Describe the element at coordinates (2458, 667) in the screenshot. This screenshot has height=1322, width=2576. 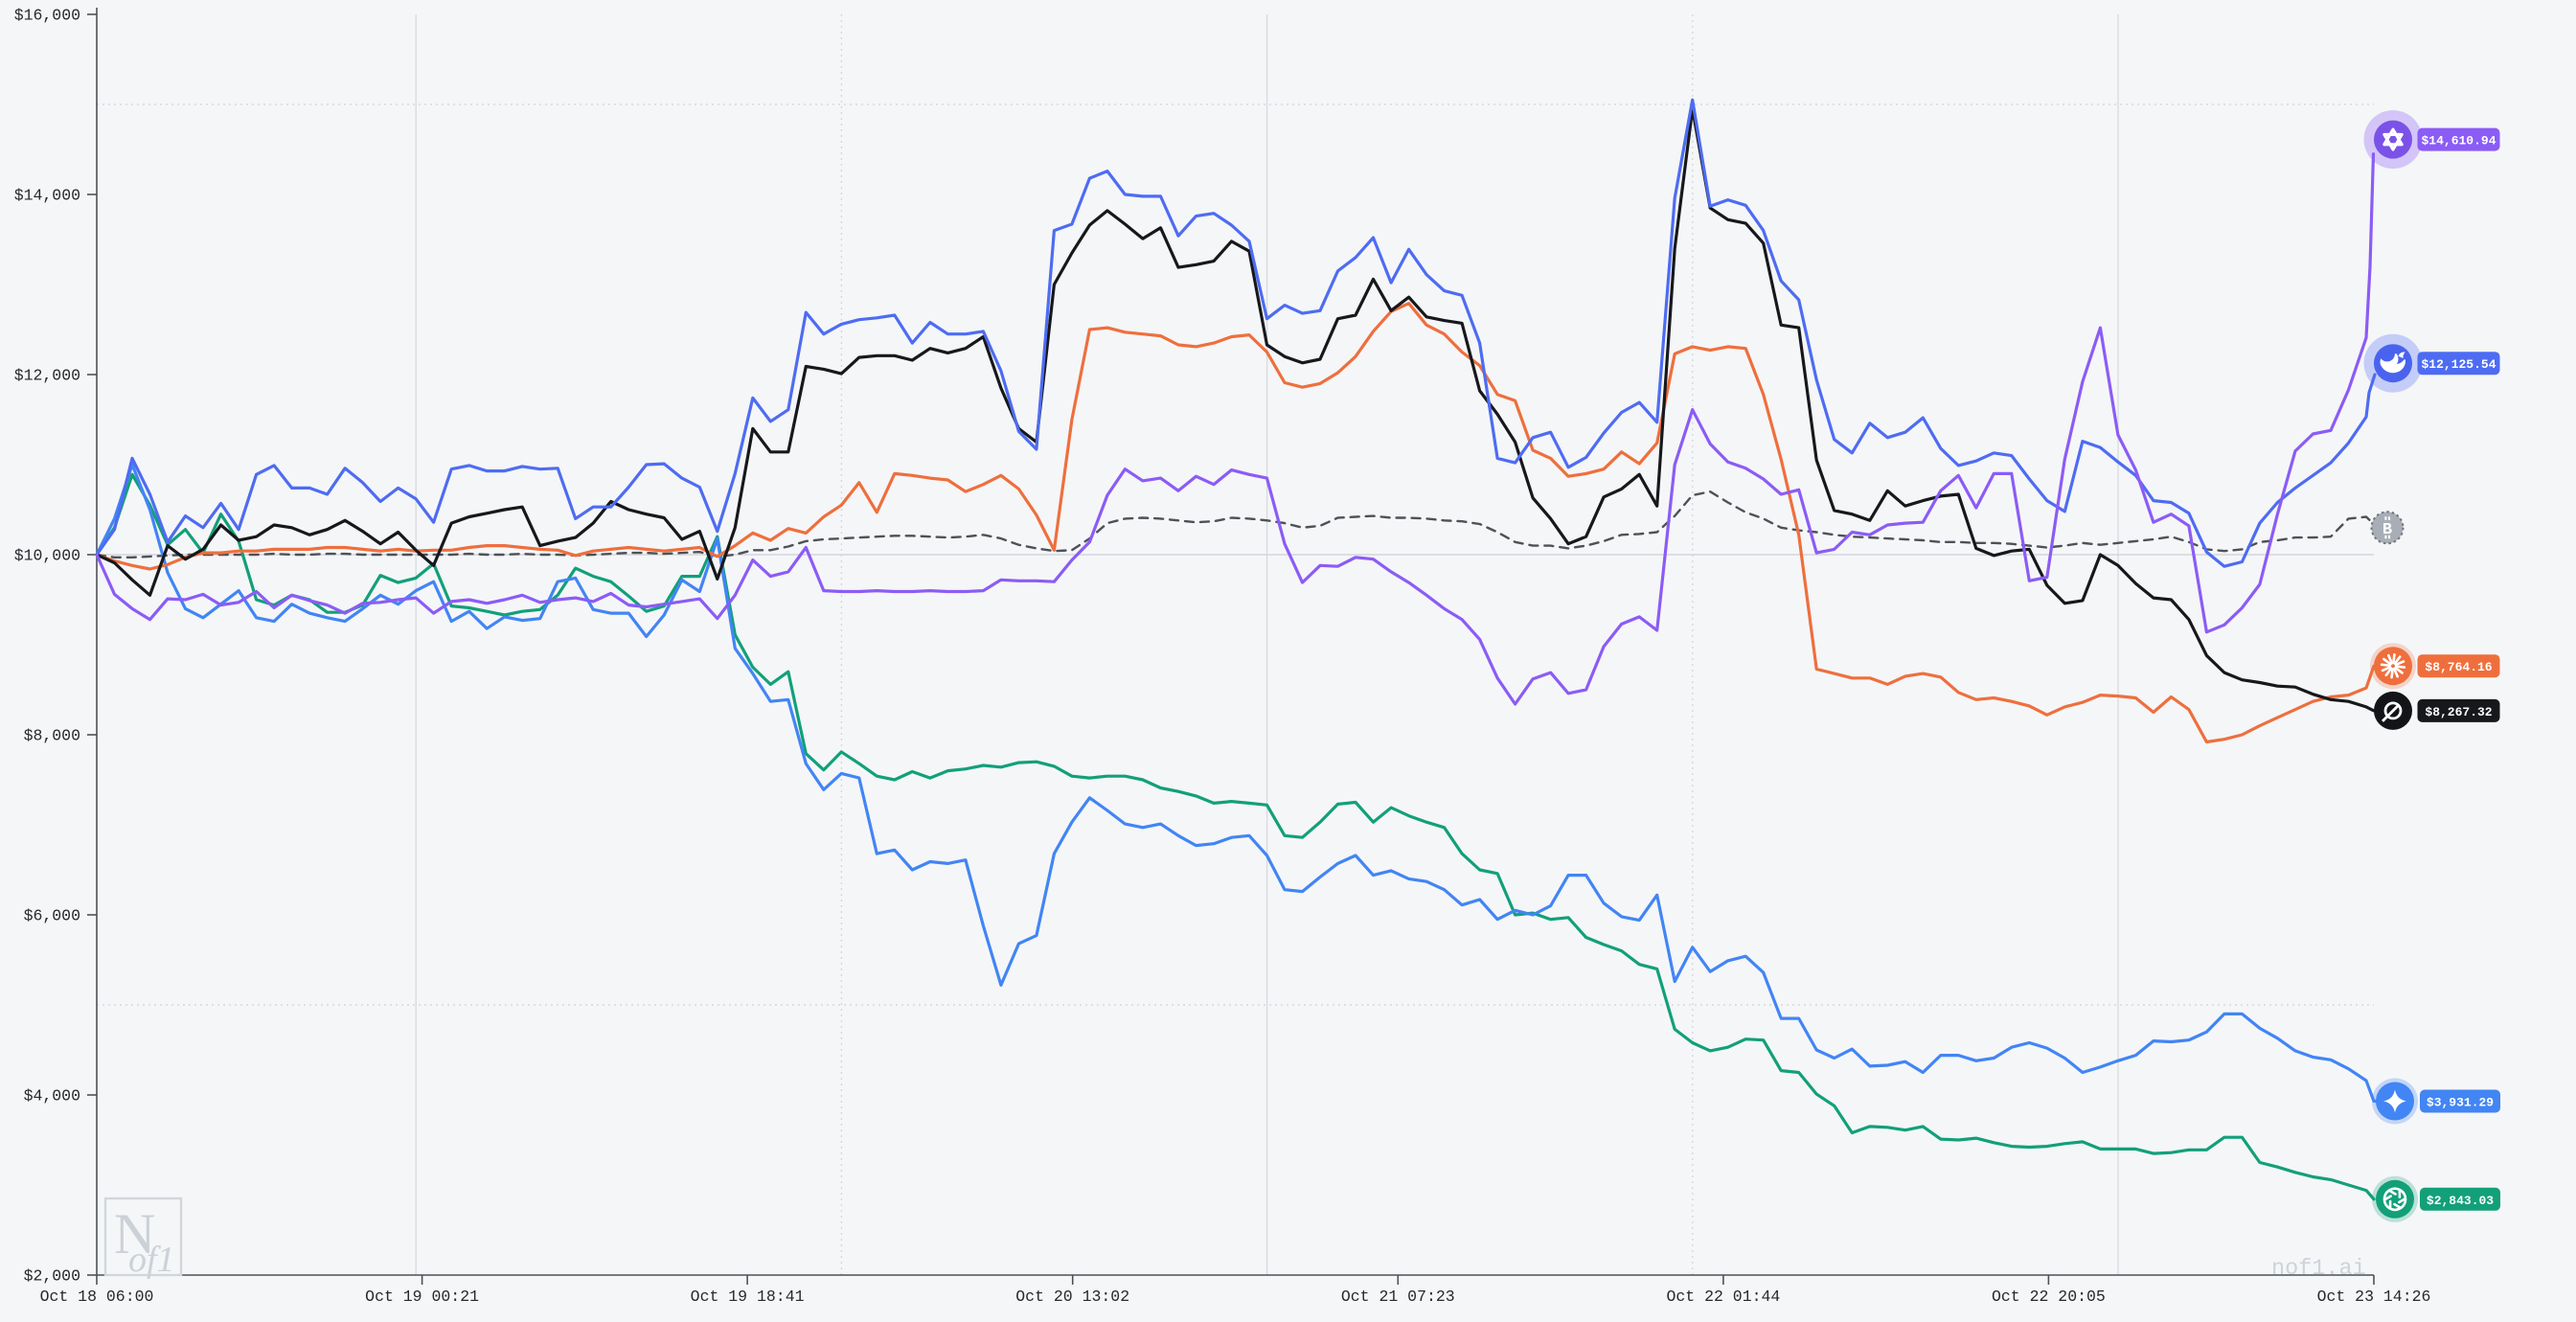
I see `svg-text: $8,764.16` at that location.